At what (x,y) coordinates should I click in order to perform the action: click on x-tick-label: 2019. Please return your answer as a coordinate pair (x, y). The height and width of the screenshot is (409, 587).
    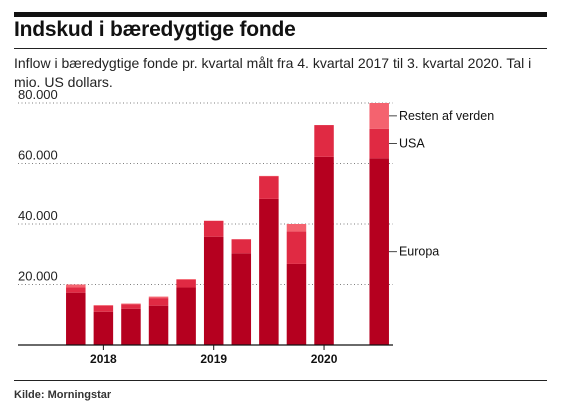
    Looking at the image, I should click on (213, 359).